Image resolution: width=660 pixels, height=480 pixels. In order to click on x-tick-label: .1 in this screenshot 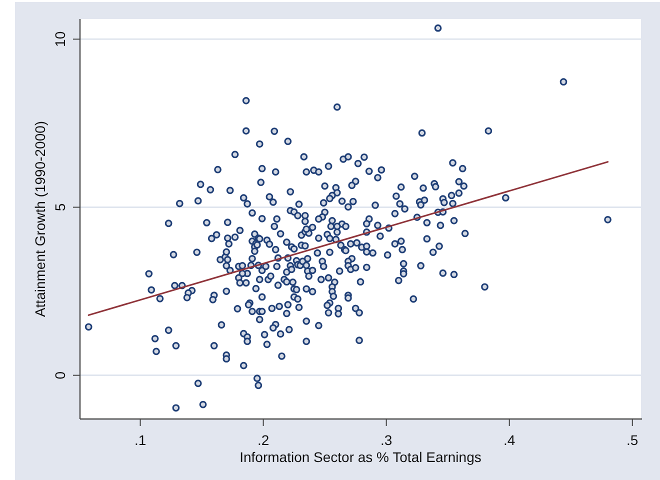, I will do `click(140, 440)`.